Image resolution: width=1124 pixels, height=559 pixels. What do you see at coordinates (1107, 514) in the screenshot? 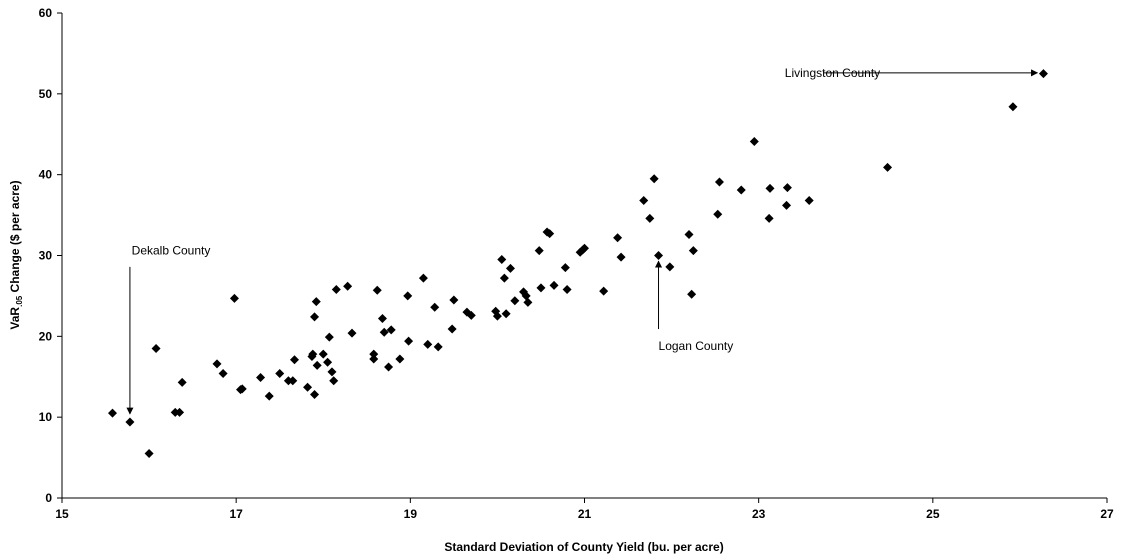
I see `x-tick-label: 27` at bounding box center [1107, 514].